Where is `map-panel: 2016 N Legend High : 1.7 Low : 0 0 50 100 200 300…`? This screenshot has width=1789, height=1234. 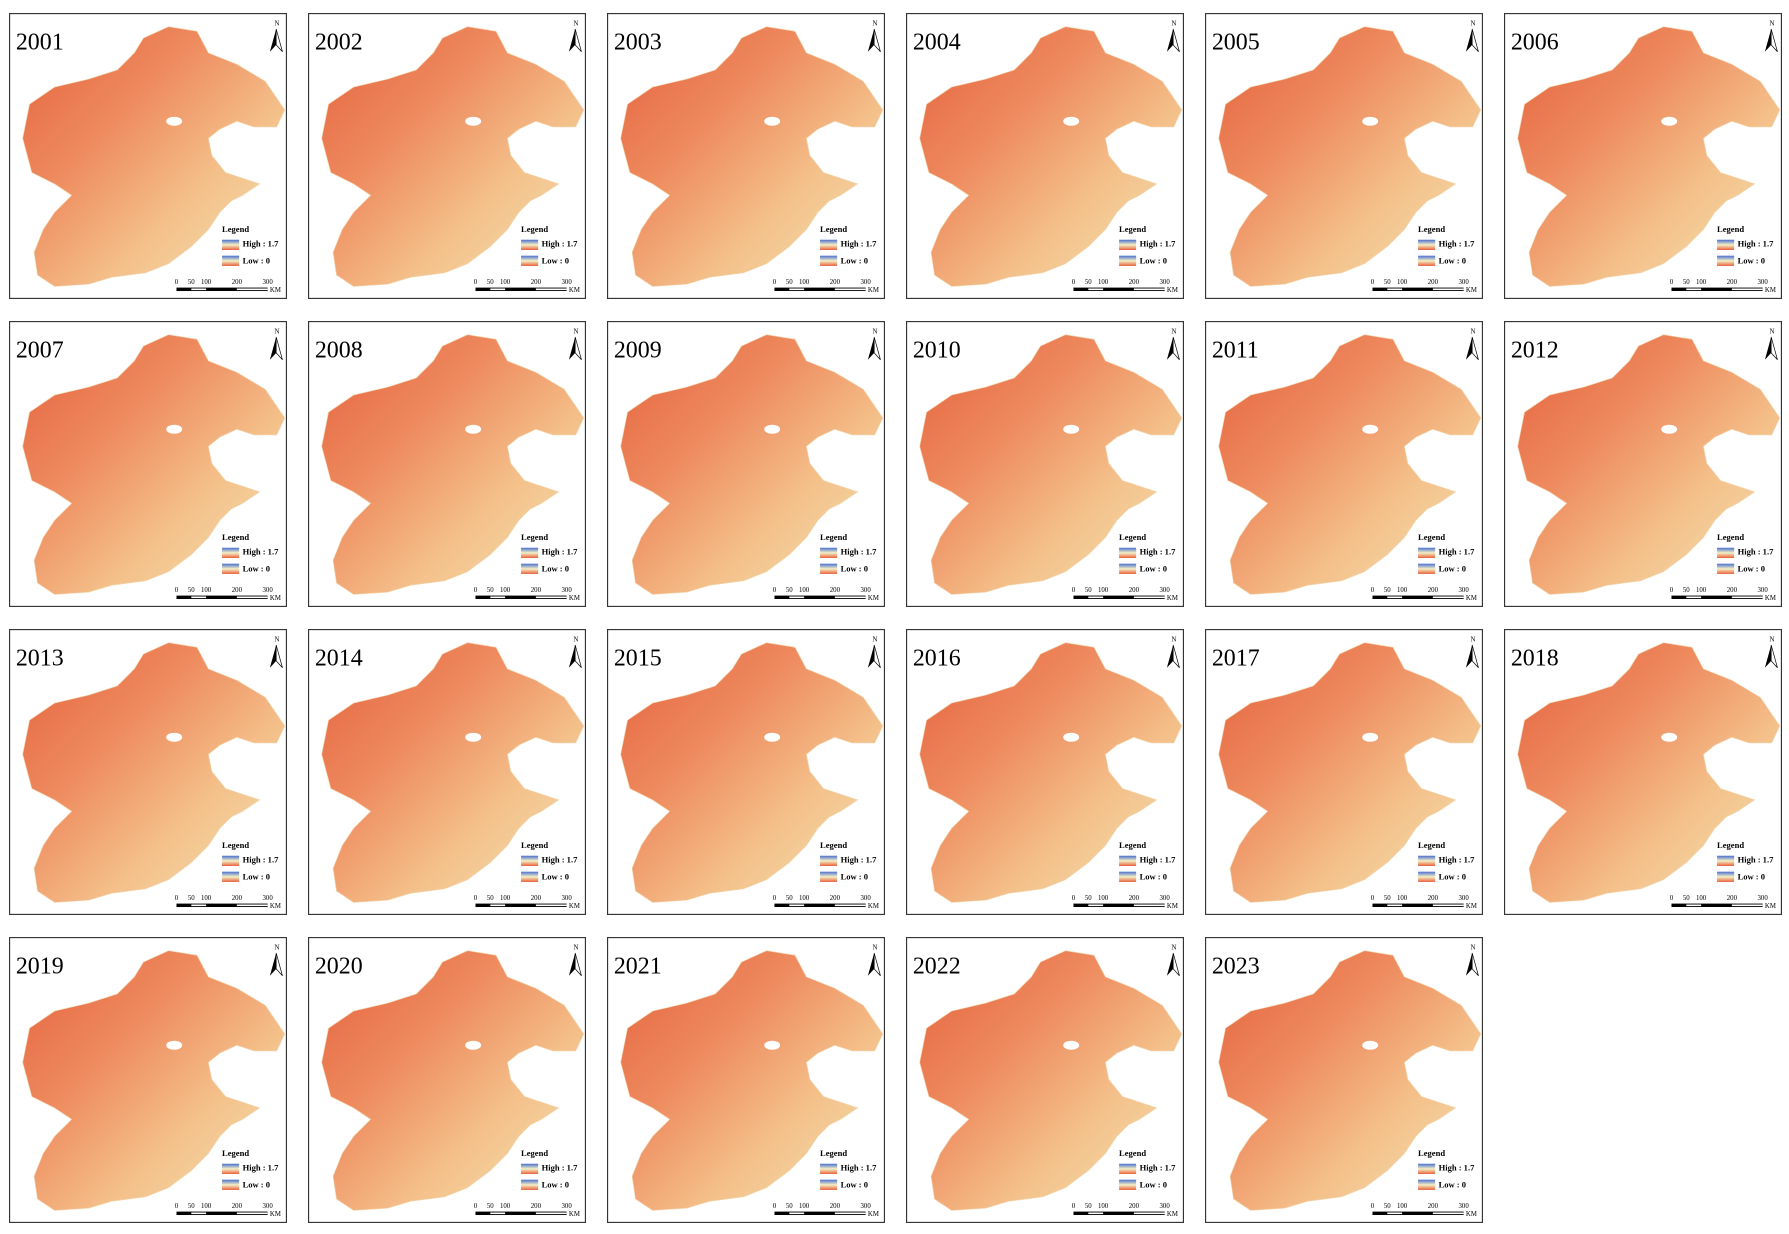 map-panel: 2016 N Legend High : 1.7 Low : 0 0 50 100 200 300… is located at coordinates (1045, 772).